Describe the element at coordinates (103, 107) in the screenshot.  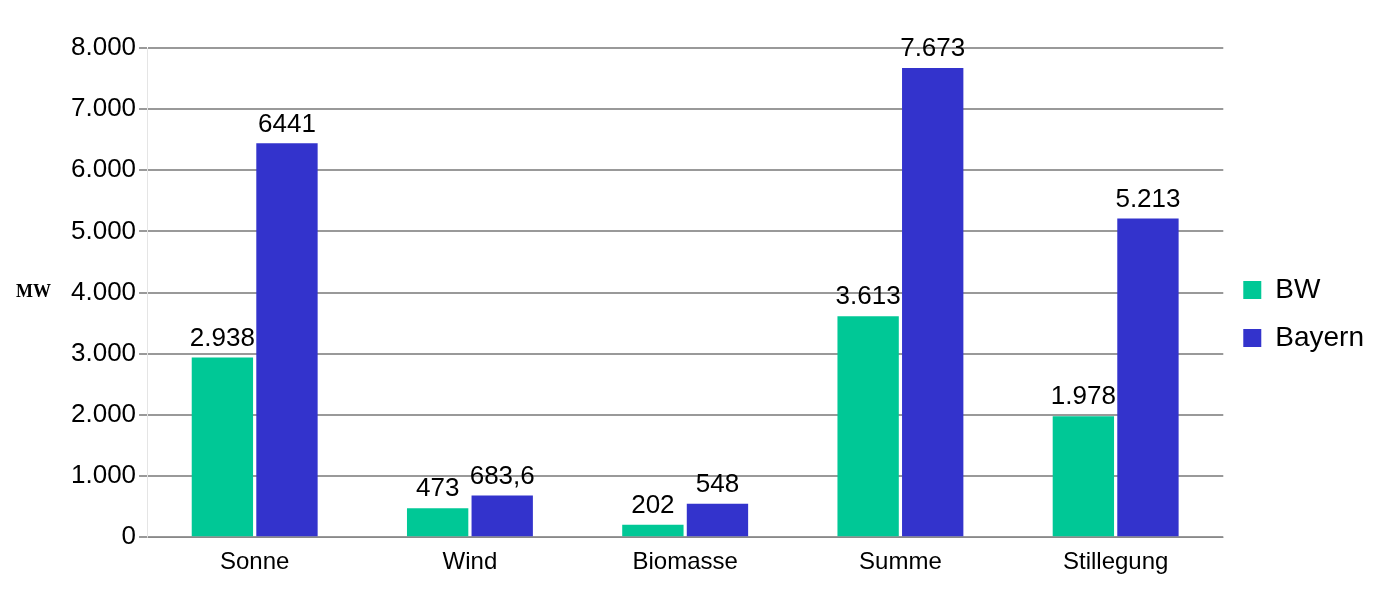
I see `y-tick-label: 7.000` at that location.